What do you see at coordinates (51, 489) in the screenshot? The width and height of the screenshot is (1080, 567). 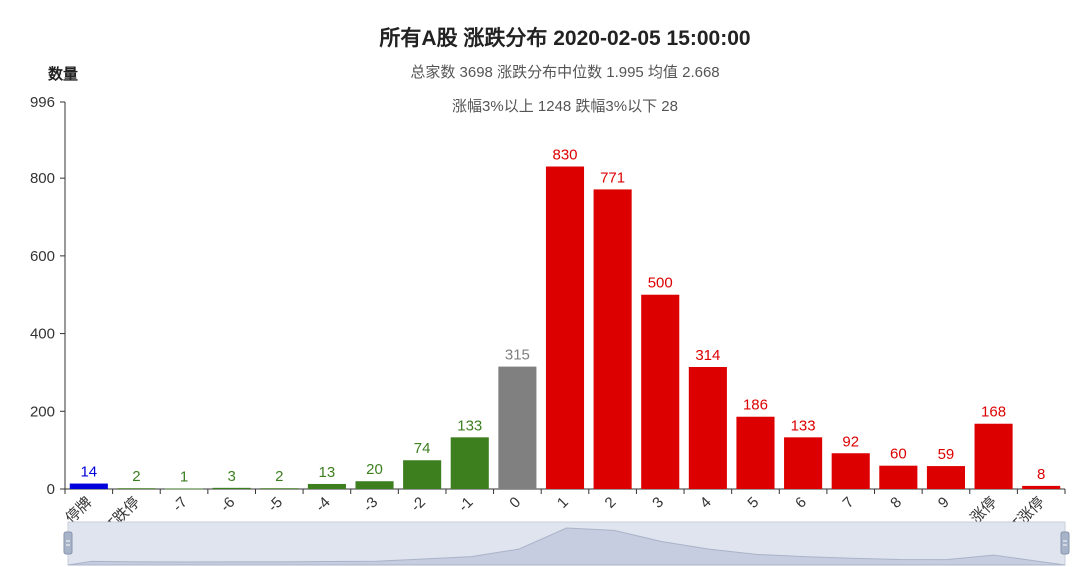 I see `y-tick-label: 0` at bounding box center [51, 489].